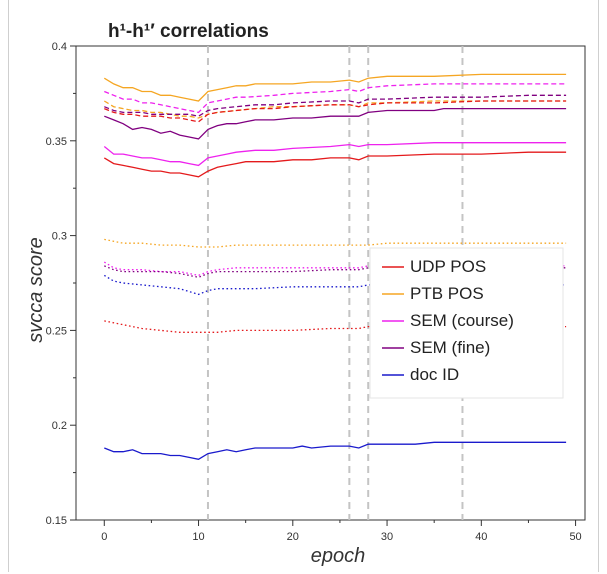 This screenshot has width=607, height=574. Describe the element at coordinates (447, 293) in the screenshot. I see `legend-label-2: PTB POS` at that location.